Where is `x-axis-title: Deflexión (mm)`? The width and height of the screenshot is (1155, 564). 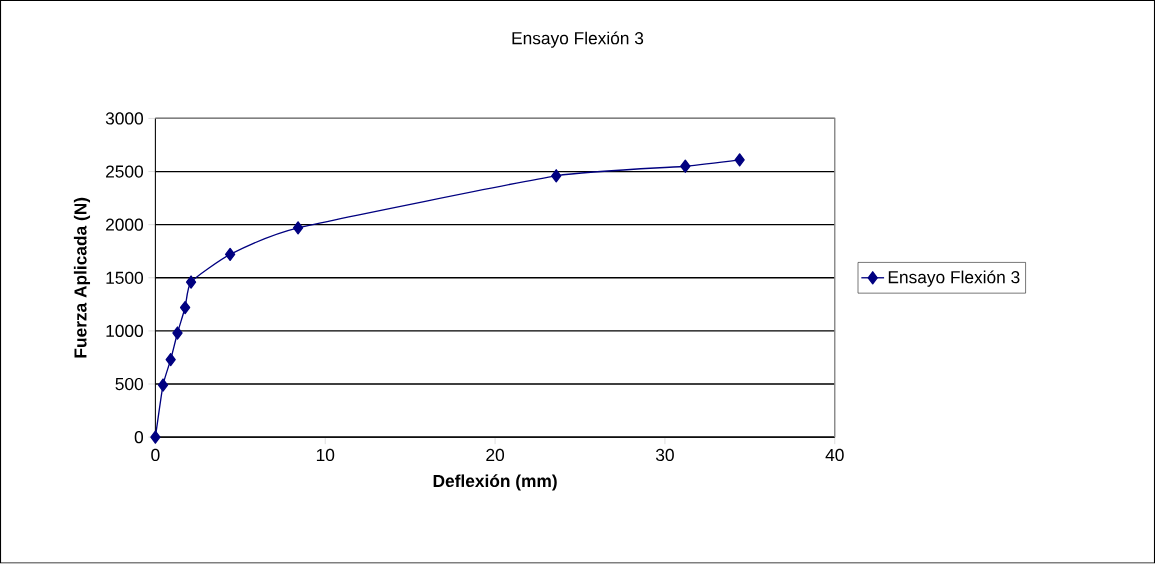 x-axis-title: Deflexión (mm) is located at coordinates (495, 482).